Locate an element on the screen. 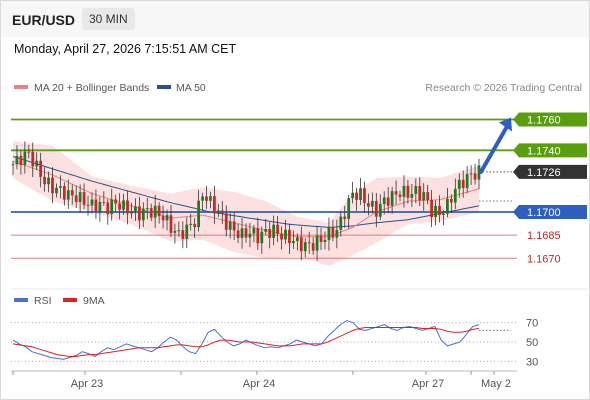  timeframe-badge: 30 MIN is located at coordinates (108, 19).